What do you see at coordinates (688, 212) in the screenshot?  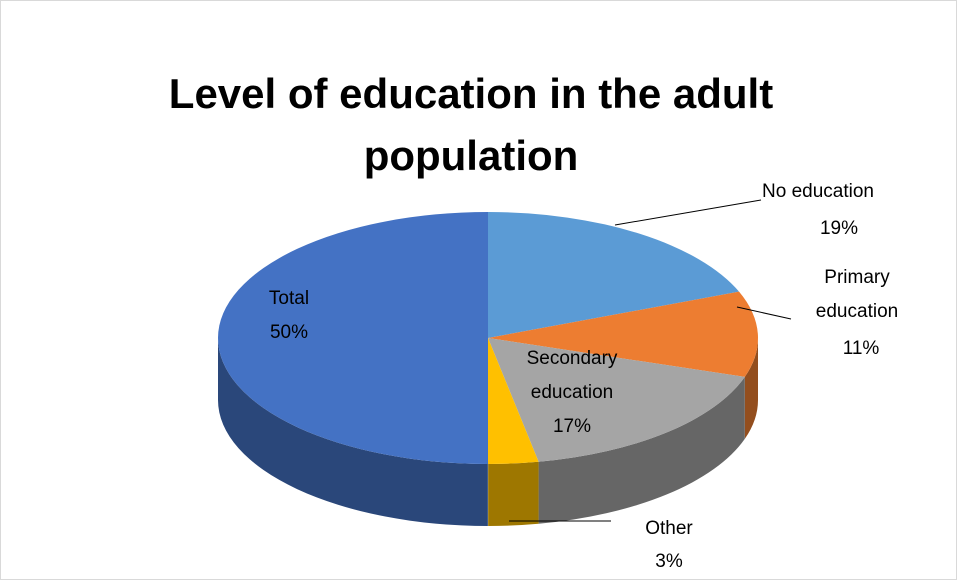 I see `leader-line-no-education` at bounding box center [688, 212].